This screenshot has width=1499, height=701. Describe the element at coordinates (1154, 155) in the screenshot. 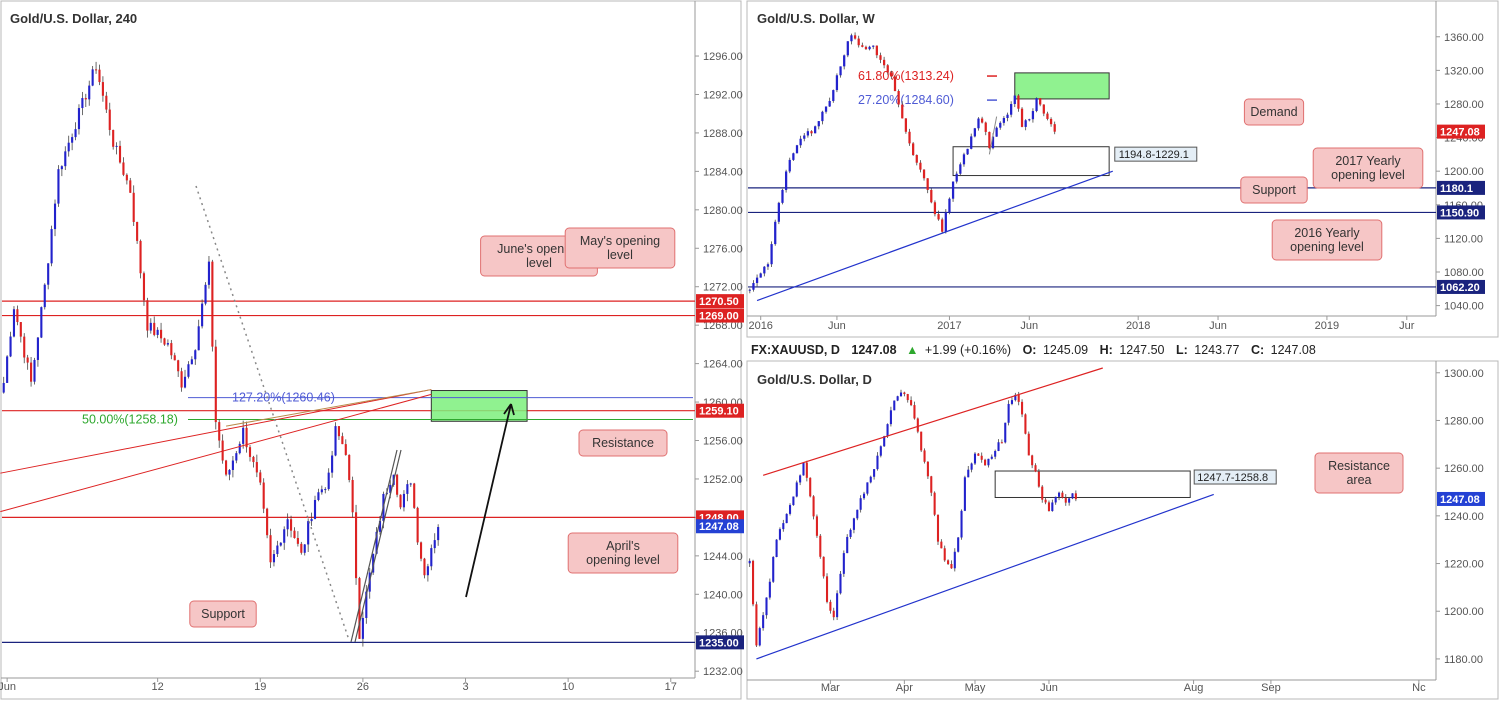

I see `weekly-demand-label: 1194.8-1229.1` at that location.